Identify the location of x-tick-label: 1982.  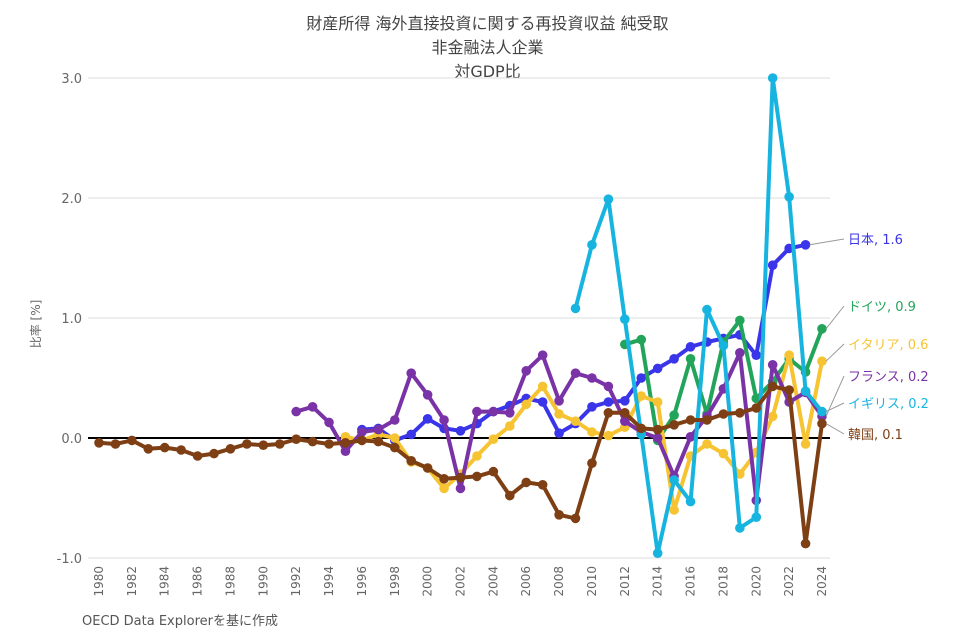
(132, 581).